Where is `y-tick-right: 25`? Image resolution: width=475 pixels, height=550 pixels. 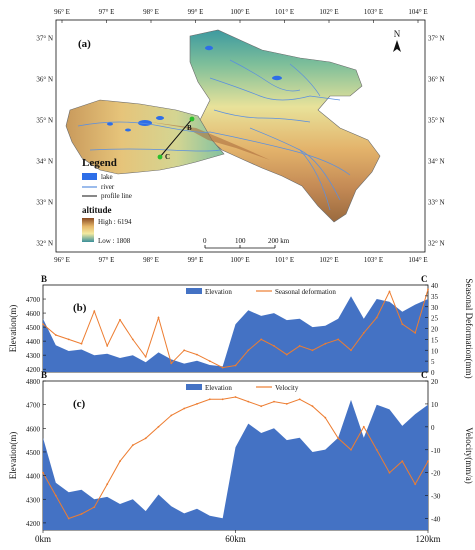
y-tick-right: 25 is located at coordinates (435, 319).